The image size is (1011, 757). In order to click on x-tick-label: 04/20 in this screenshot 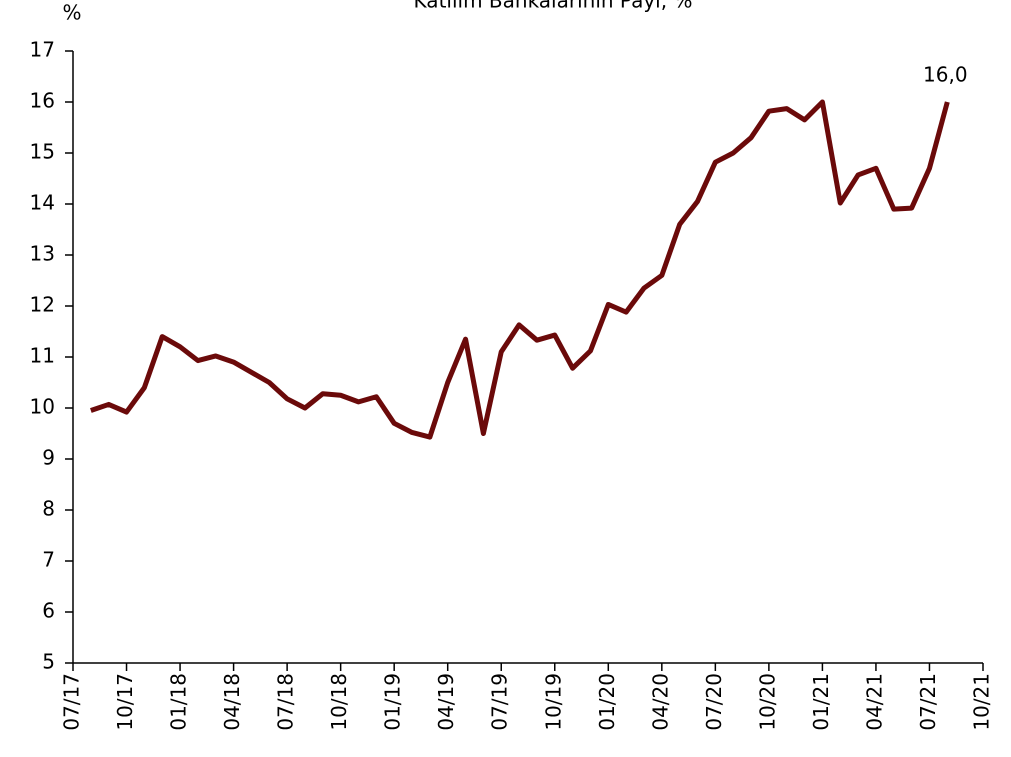, I will do `click(660, 702)`.